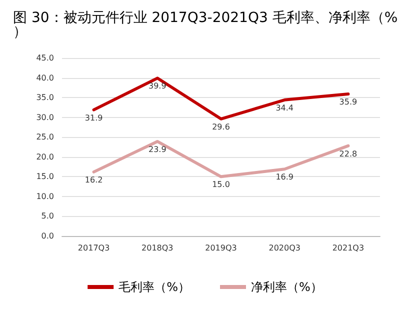 Image resolution: width=410 pixels, height=326 pixels. What do you see at coordinates (285, 107) in the screenshot?
I see `data-label: 34.4` at bounding box center [285, 107].